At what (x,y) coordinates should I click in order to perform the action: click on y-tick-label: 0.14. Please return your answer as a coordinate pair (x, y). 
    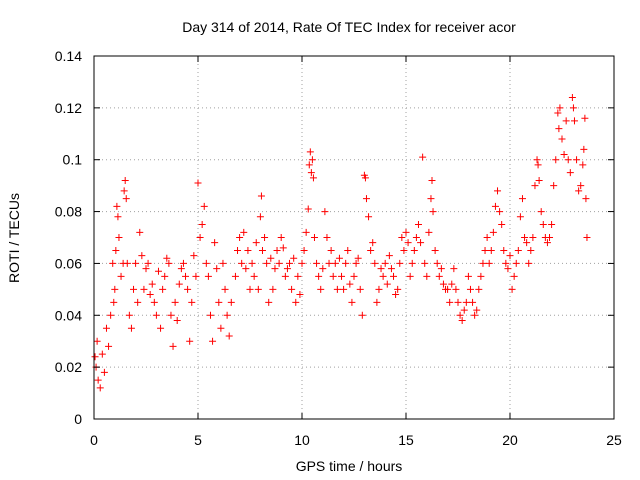
    Looking at the image, I should click on (68, 56).